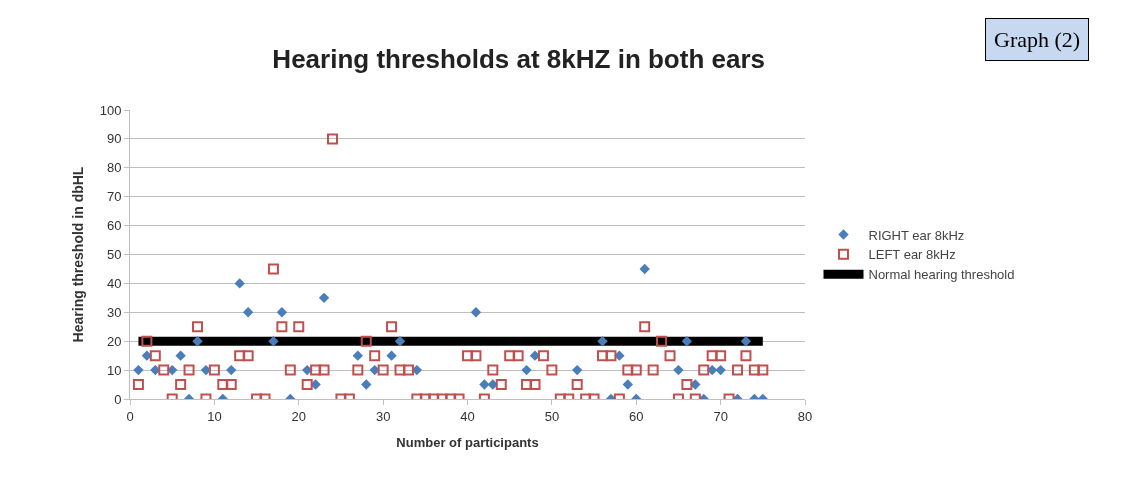 The image size is (1140, 499). I want to click on x-tick-label: 50, so click(552, 416).